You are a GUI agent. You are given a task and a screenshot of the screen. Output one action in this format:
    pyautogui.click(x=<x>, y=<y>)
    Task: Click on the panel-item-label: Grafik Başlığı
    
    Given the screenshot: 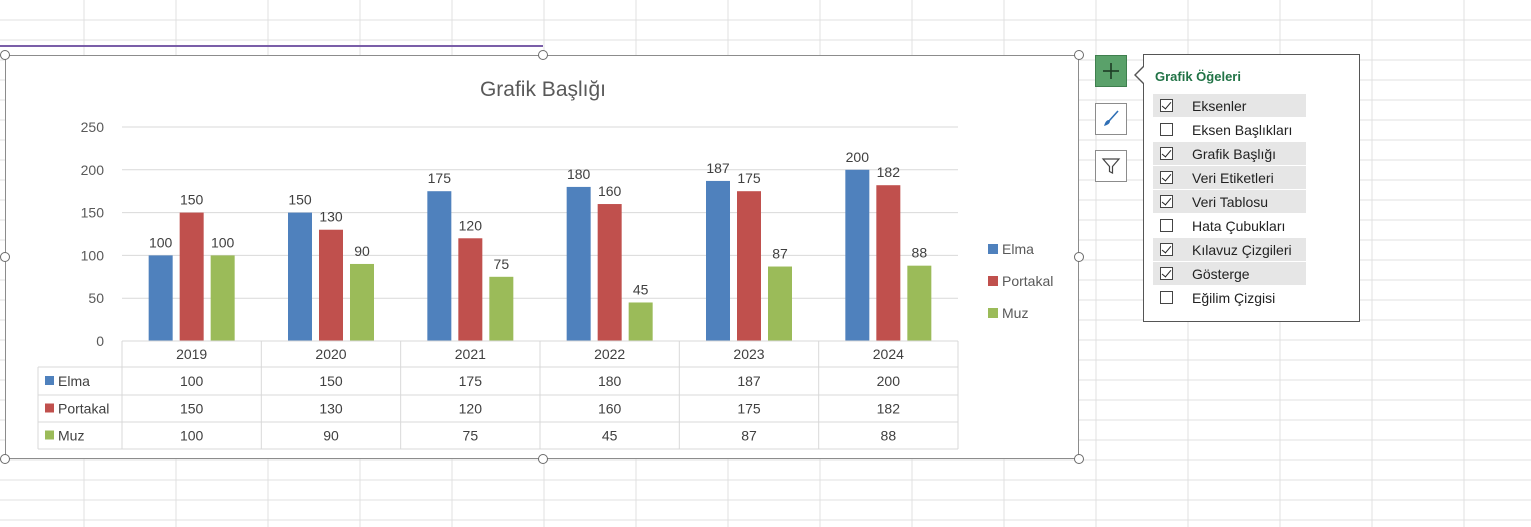 What is the action you would take?
    pyautogui.click(x=1234, y=153)
    